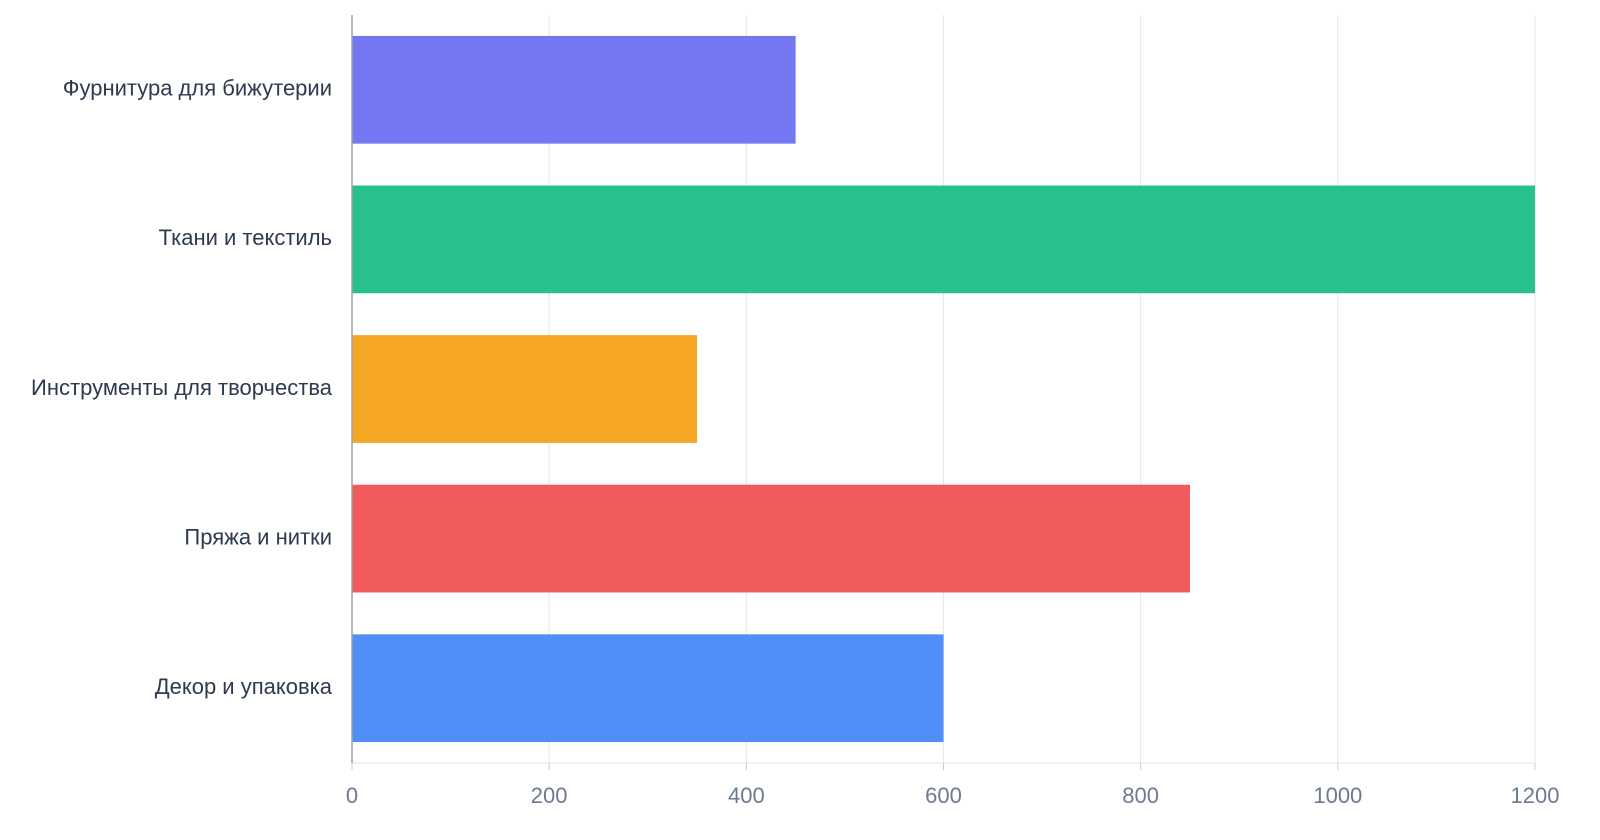 This screenshot has width=1600, height=840. What do you see at coordinates (943, 795) in the screenshot?
I see `x-tick-label: 600` at bounding box center [943, 795].